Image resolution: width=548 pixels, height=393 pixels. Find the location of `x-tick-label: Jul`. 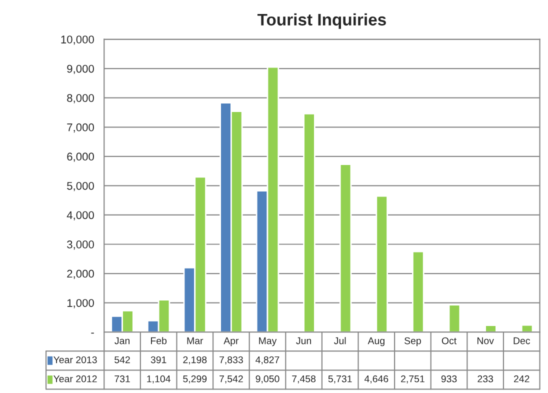

x-tick-label: Jul is located at coordinates (340, 340).